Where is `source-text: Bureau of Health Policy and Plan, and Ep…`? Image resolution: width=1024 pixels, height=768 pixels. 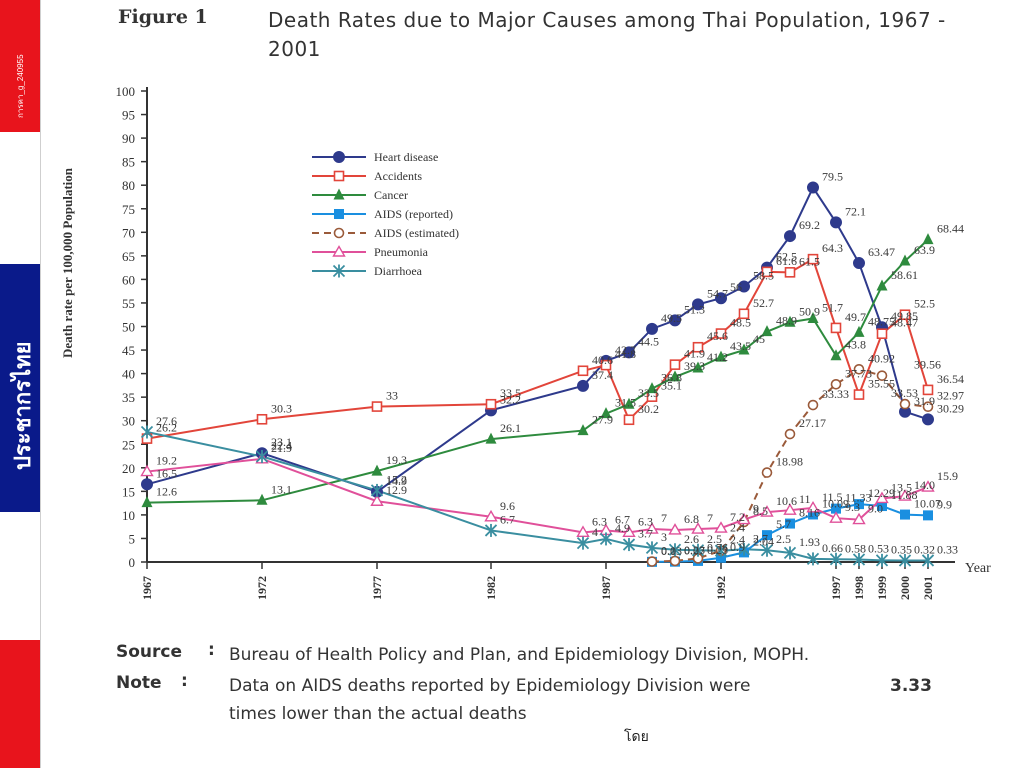
source-text: Bureau of Health Policy and Plan, and Ep… is located at coordinates (519, 655).